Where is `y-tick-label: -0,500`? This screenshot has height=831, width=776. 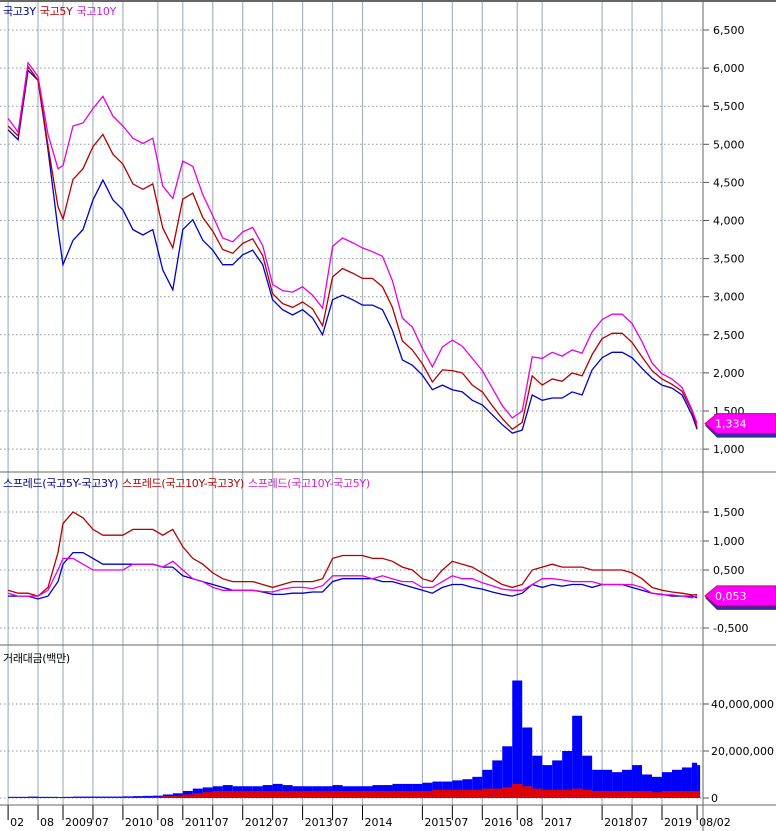 y-tick-label: -0,500 is located at coordinates (730, 628).